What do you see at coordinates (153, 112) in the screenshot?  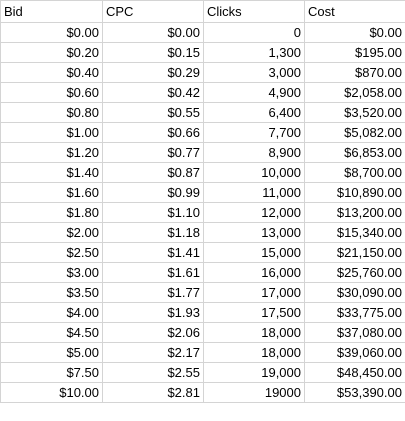 I see `cpc-cell: $0.55` at bounding box center [153, 112].